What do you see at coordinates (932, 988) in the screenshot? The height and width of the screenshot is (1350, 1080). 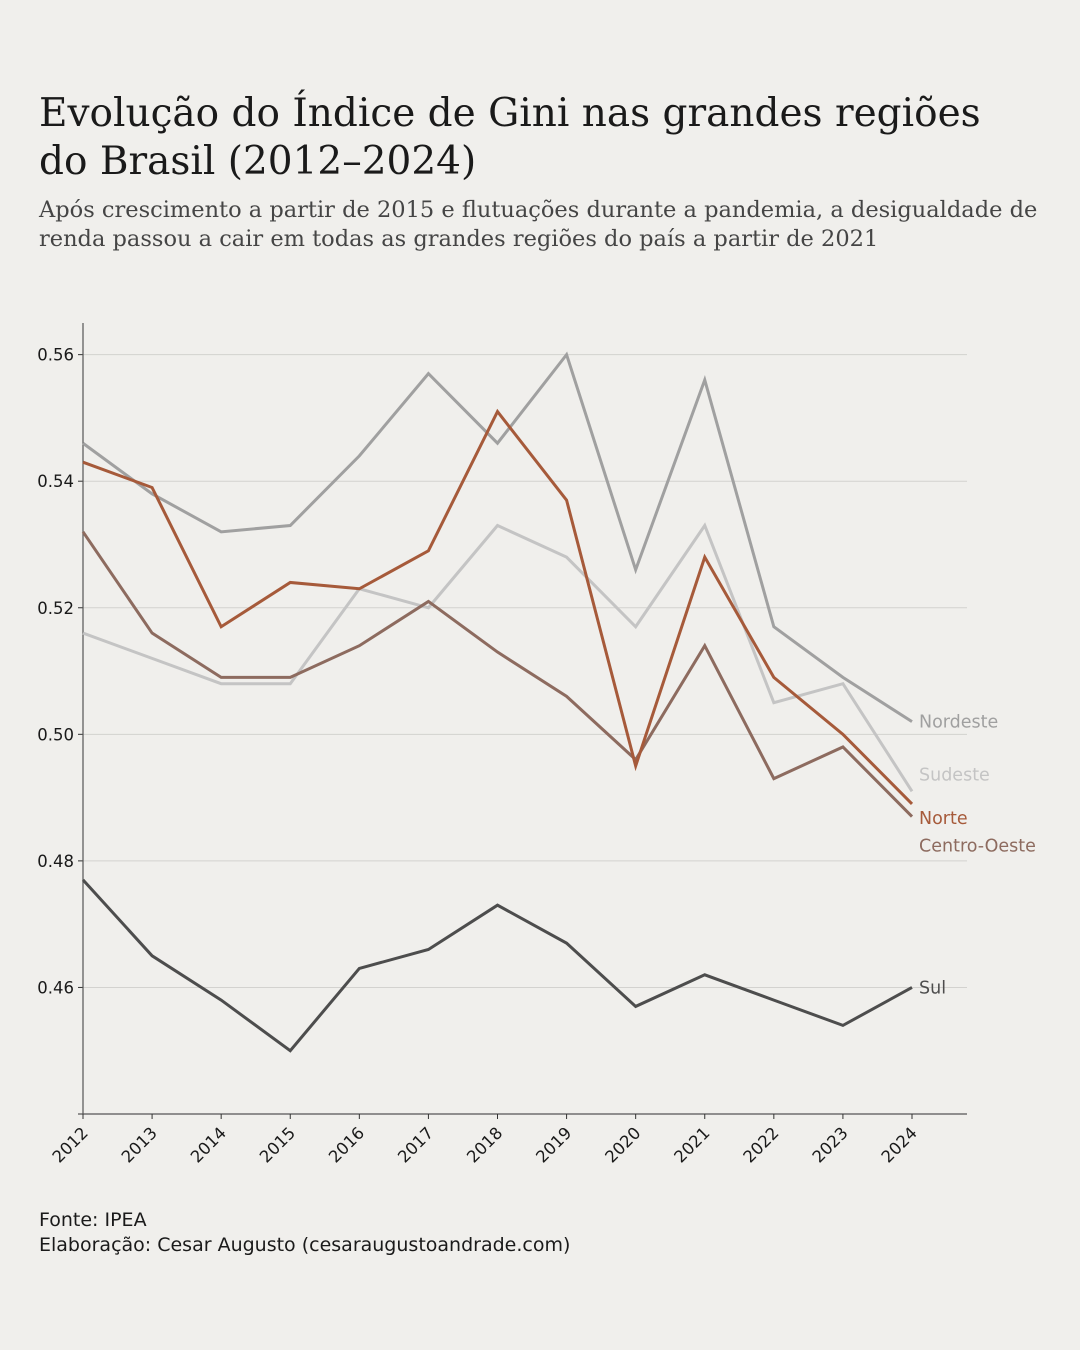 I see `series-label: Sul` at bounding box center [932, 988].